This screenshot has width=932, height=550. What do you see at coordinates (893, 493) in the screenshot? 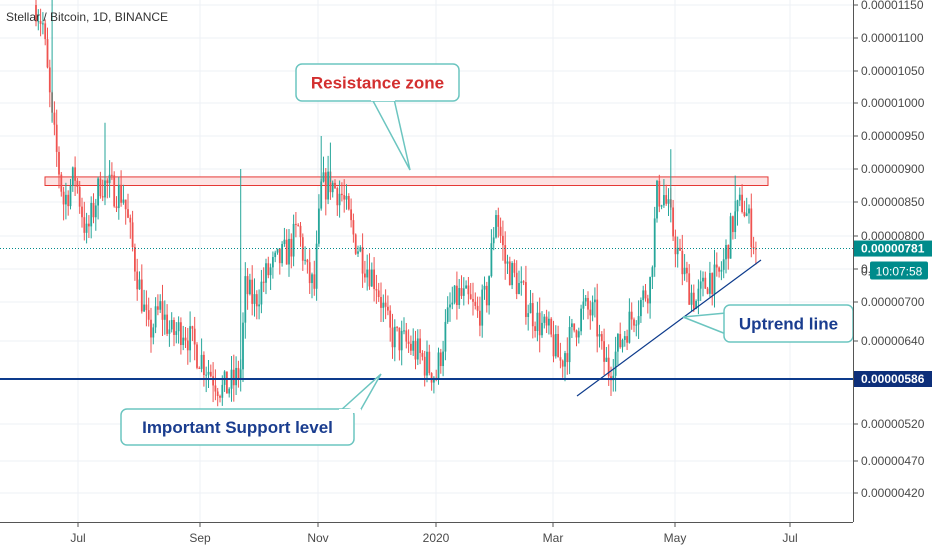
I see `price-tick-label: 0.00000420` at bounding box center [893, 493].